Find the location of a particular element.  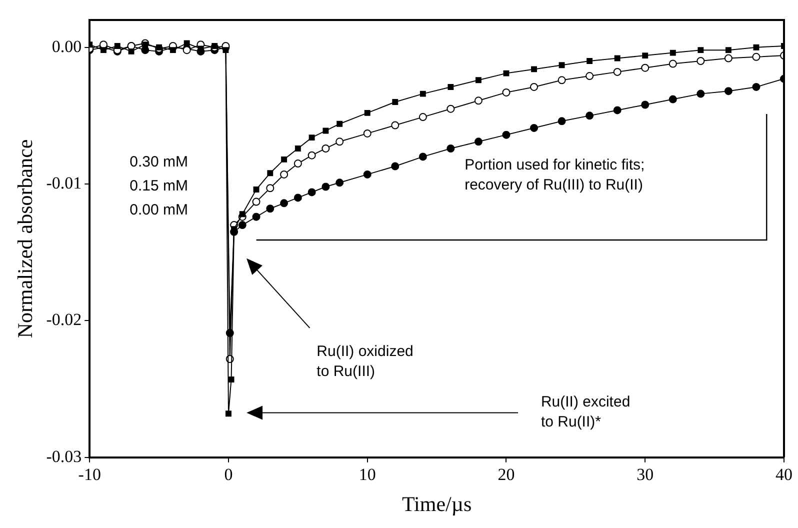

y-axis-title: Normalized absorbance is located at coordinates (25, 238).